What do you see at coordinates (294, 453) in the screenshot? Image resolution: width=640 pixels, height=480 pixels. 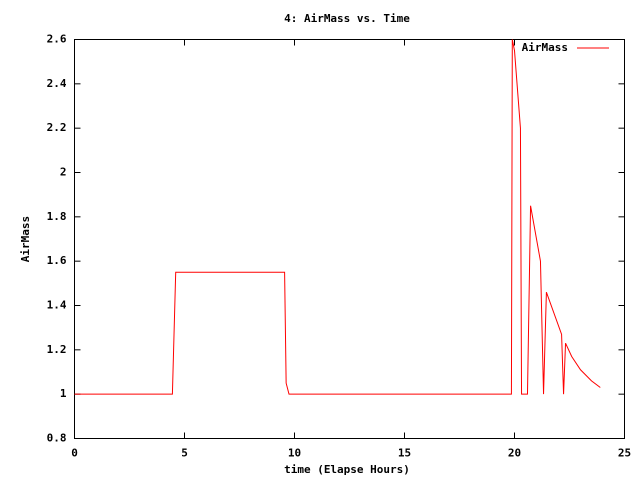 I see `x-tick-label: 10` at bounding box center [294, 453].